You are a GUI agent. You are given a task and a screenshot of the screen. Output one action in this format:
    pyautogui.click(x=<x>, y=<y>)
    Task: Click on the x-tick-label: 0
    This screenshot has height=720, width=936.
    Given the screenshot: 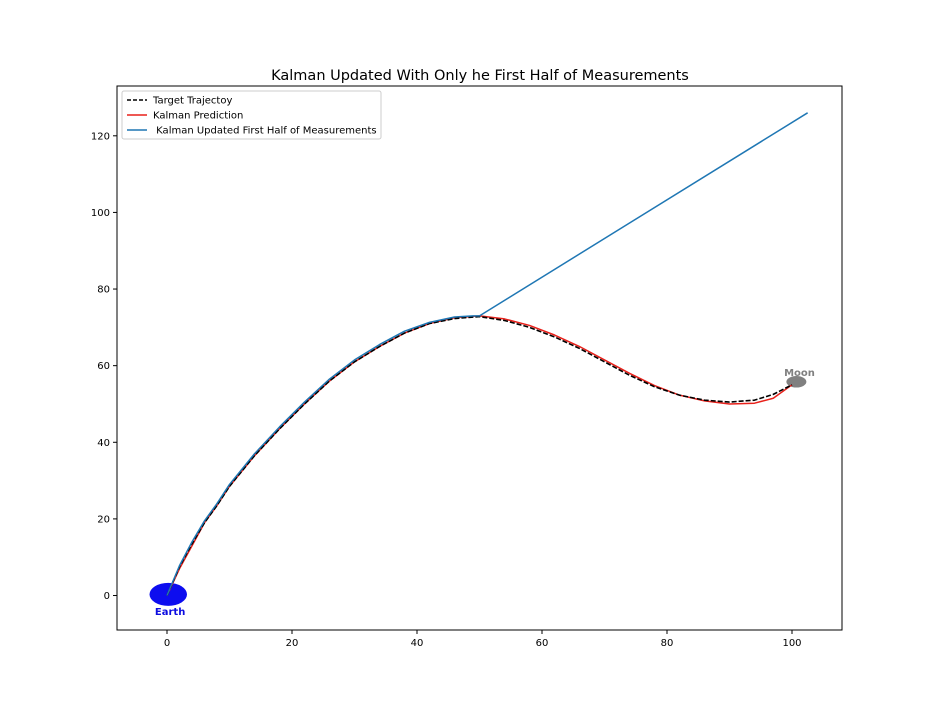 What is the action you would take?
    pyautogui.click(x=167, y=643)
    